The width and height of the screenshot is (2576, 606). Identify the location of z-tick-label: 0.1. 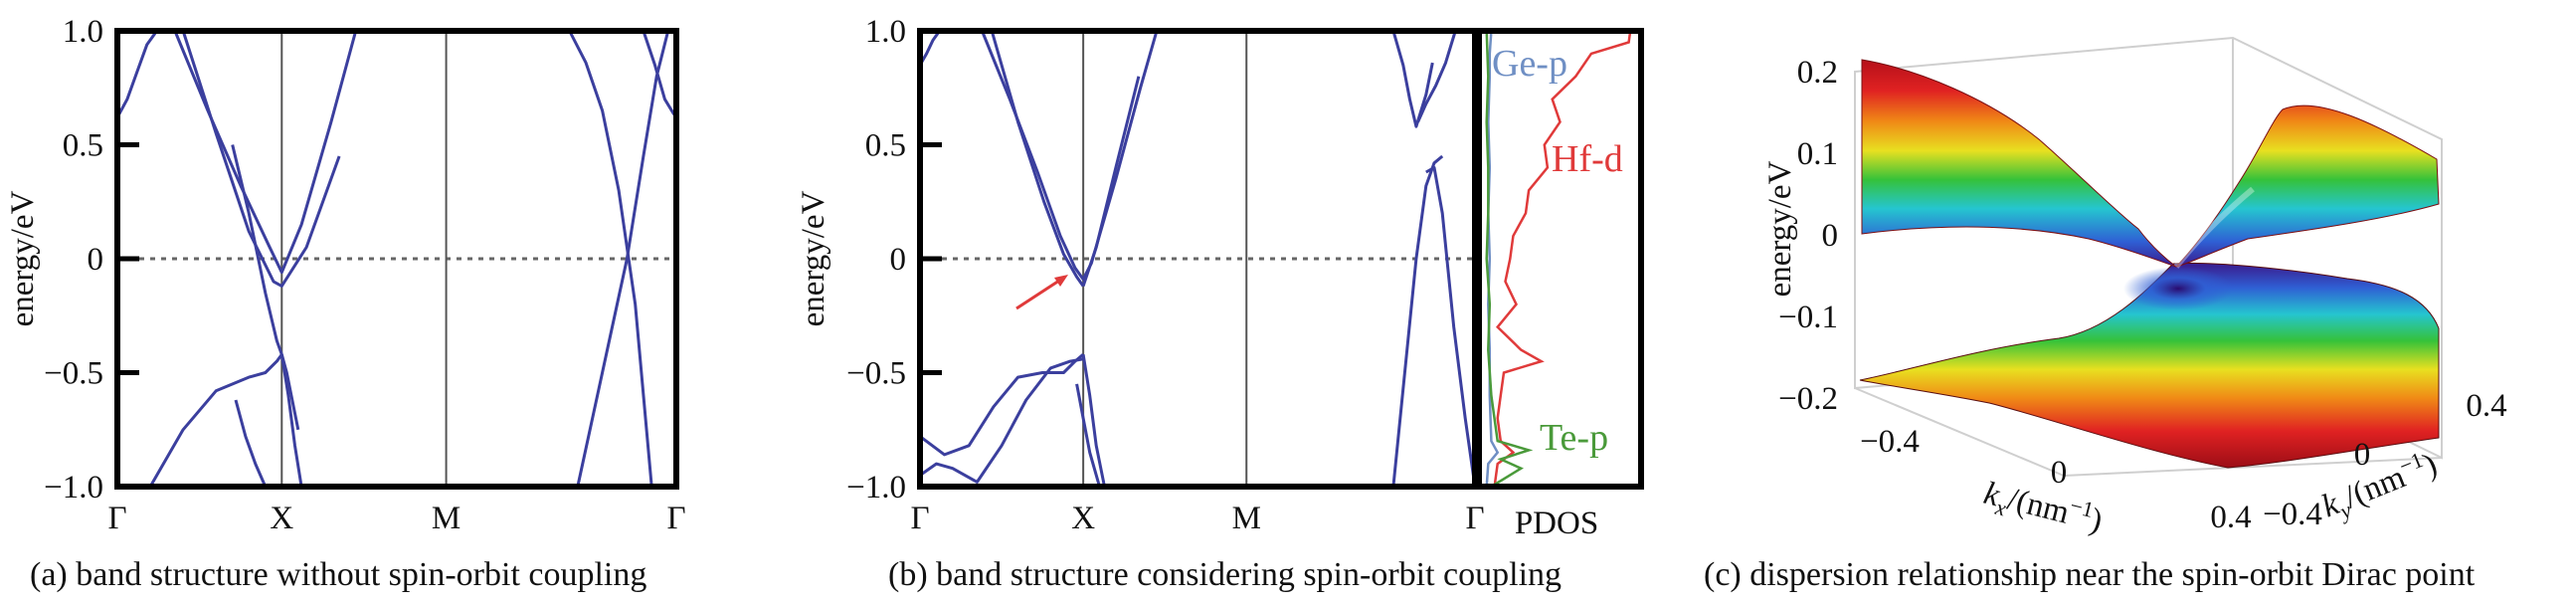
(1817, 154).